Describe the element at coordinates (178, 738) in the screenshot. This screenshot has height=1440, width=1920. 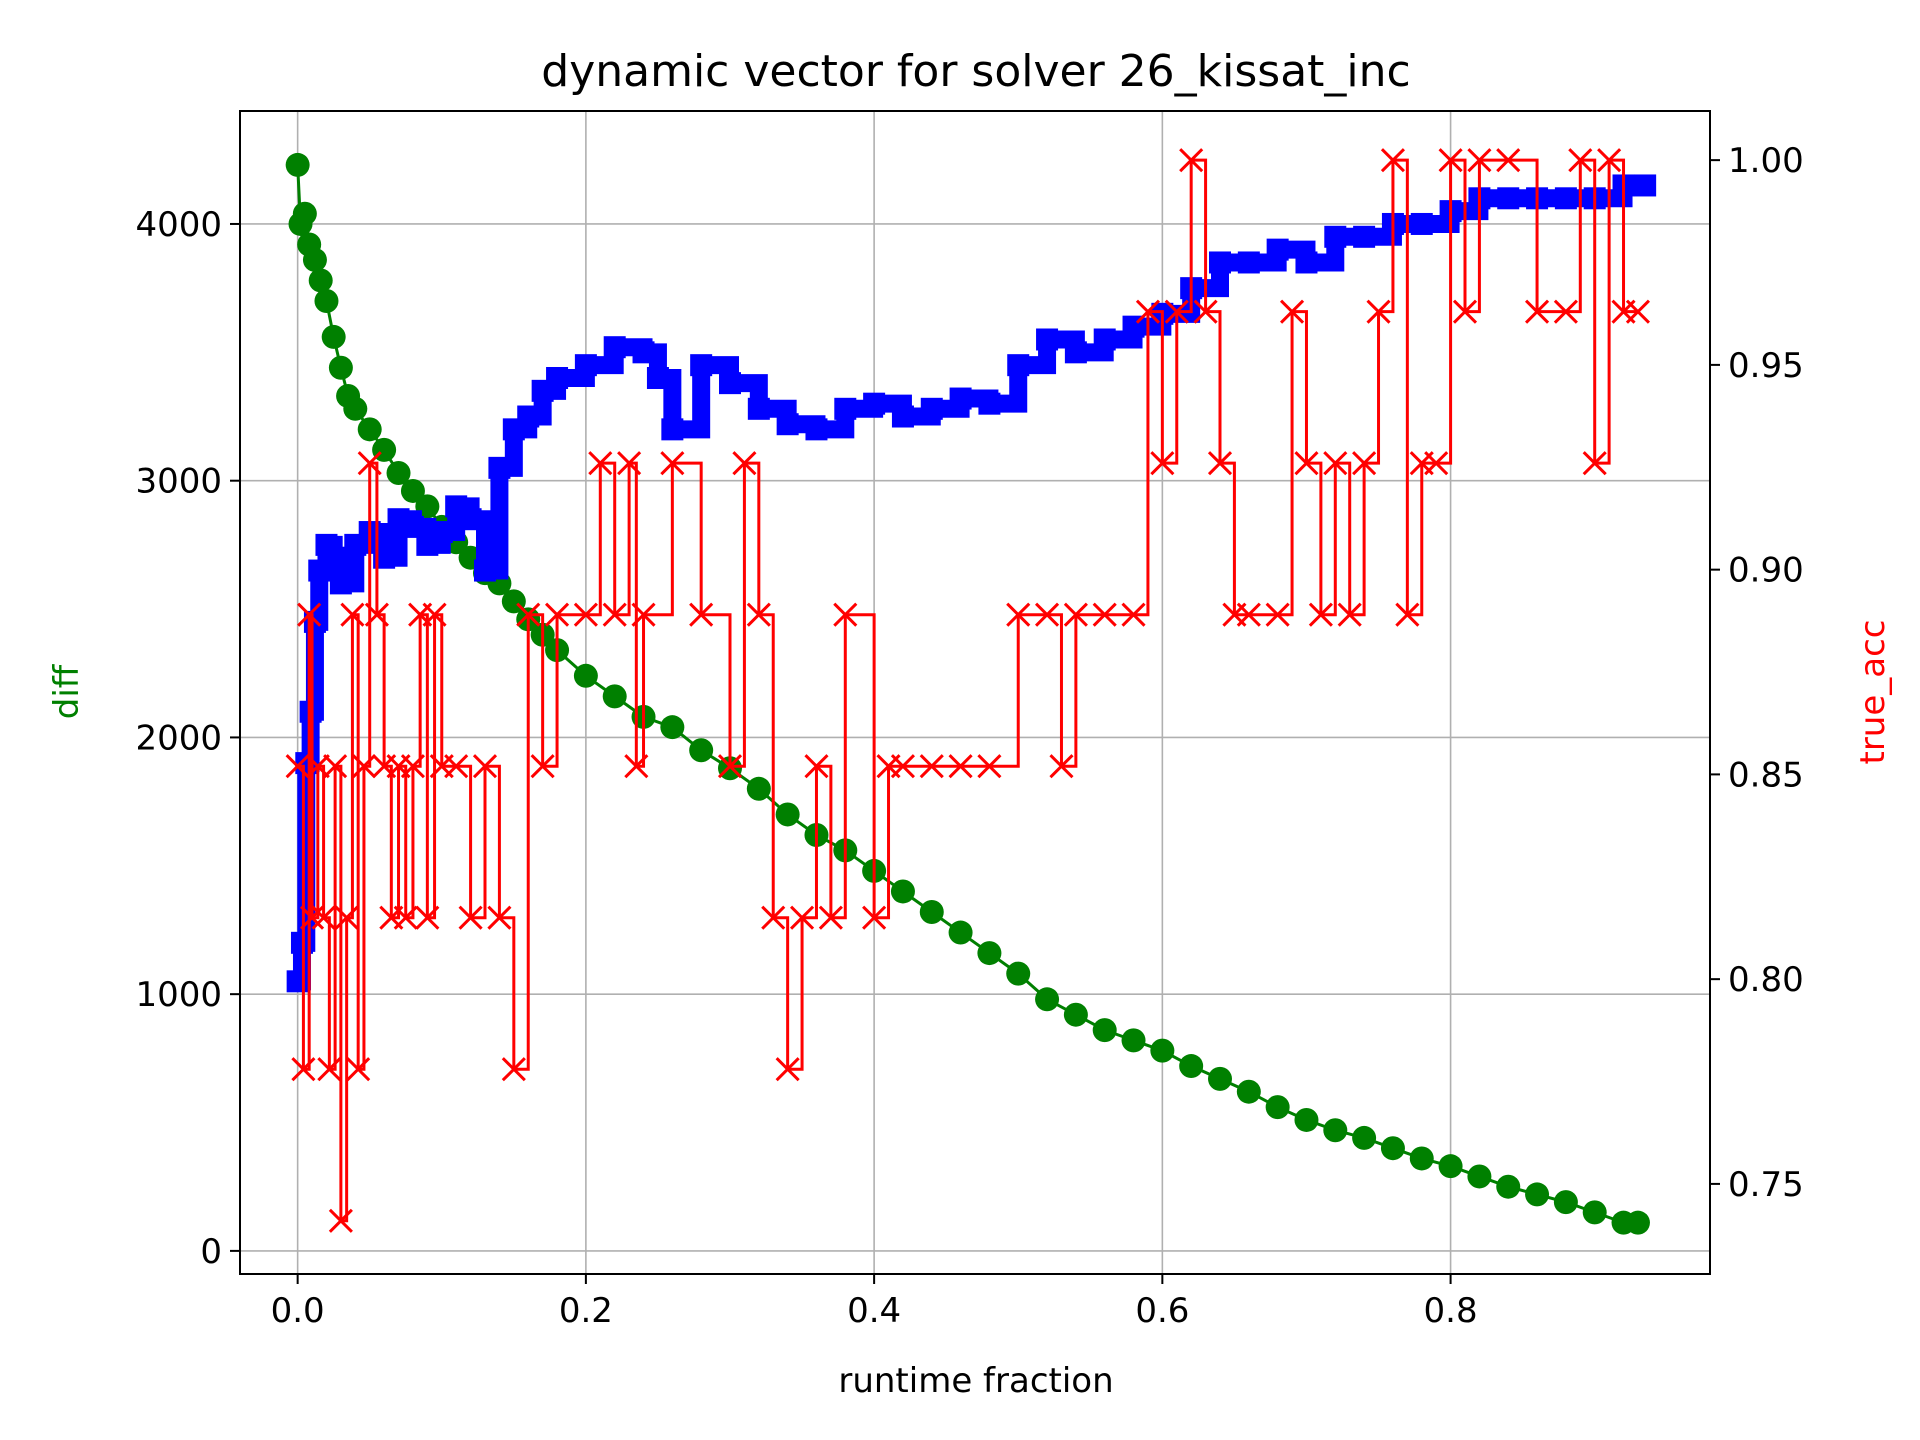
I see `y-tick-label-left-2: 2000` at that location.